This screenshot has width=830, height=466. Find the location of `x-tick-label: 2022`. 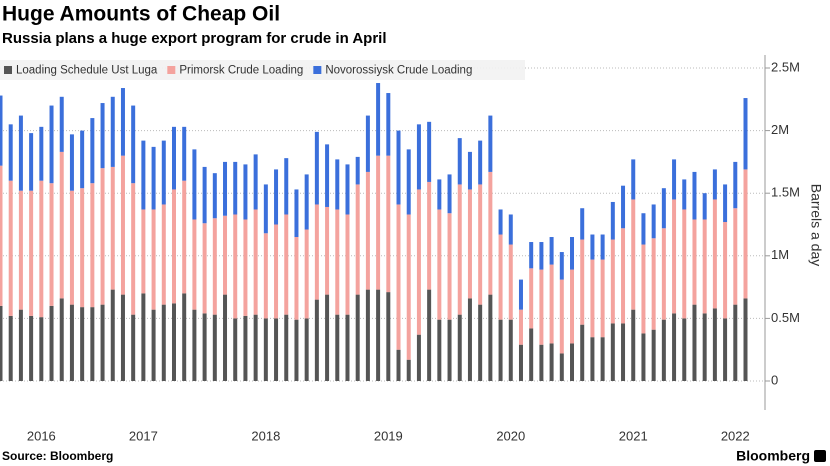

x-tick-label: 2022 is located at coordinates (735, 435).